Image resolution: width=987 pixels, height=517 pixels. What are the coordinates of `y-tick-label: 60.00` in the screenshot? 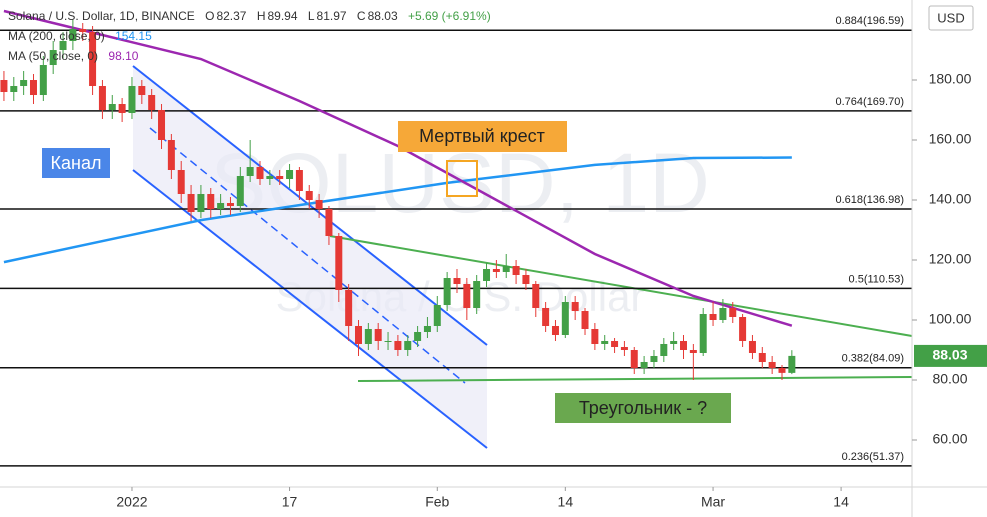 It's located at (949, 439).